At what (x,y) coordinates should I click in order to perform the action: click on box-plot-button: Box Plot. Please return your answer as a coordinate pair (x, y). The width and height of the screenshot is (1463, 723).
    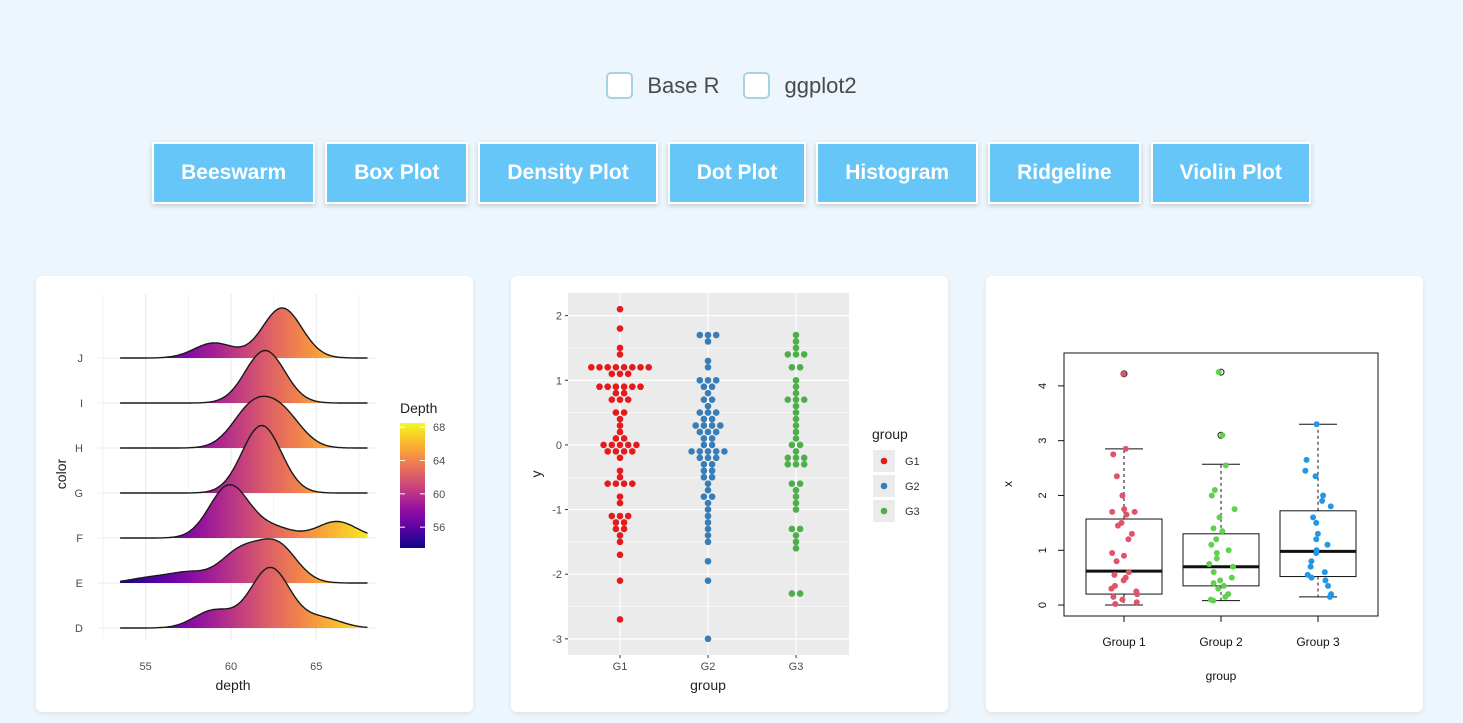
    Looking at the image, I should click on (397, 173).